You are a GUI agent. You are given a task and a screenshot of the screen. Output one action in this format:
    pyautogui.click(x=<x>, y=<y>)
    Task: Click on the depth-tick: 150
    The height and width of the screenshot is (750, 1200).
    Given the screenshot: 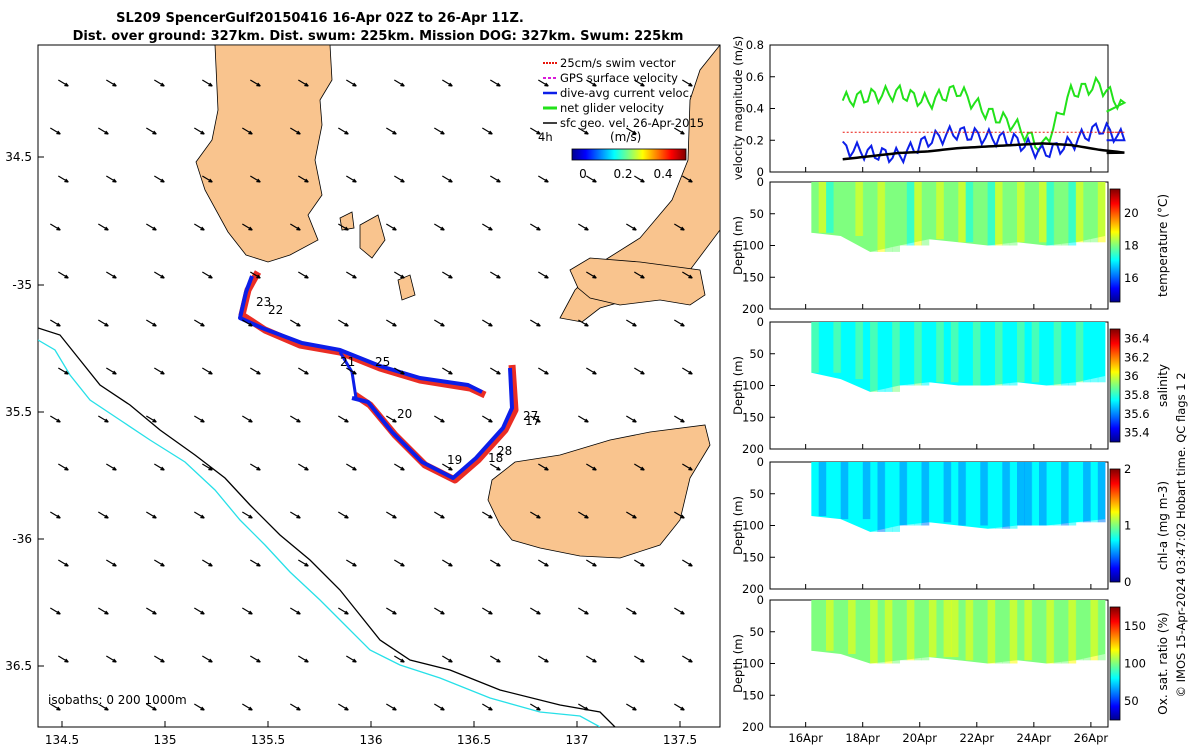 What is the action you would take?
    pyautogui.click(x=753, y=695)
    